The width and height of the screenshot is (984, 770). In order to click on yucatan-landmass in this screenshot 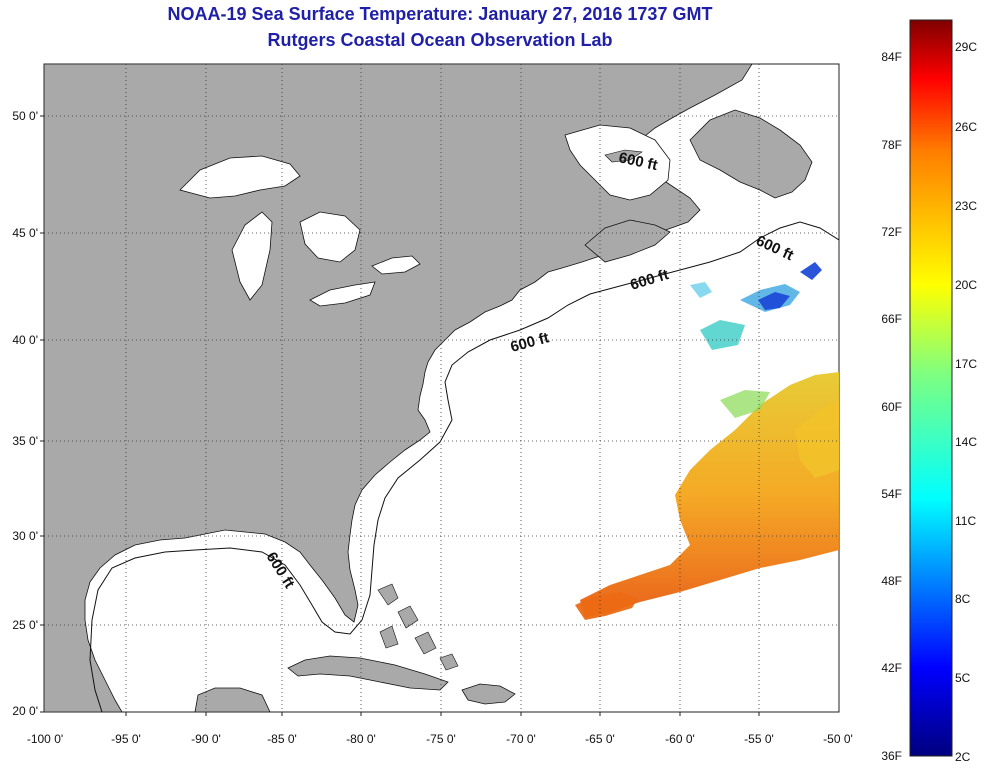, I will do `click(232, 699)`.